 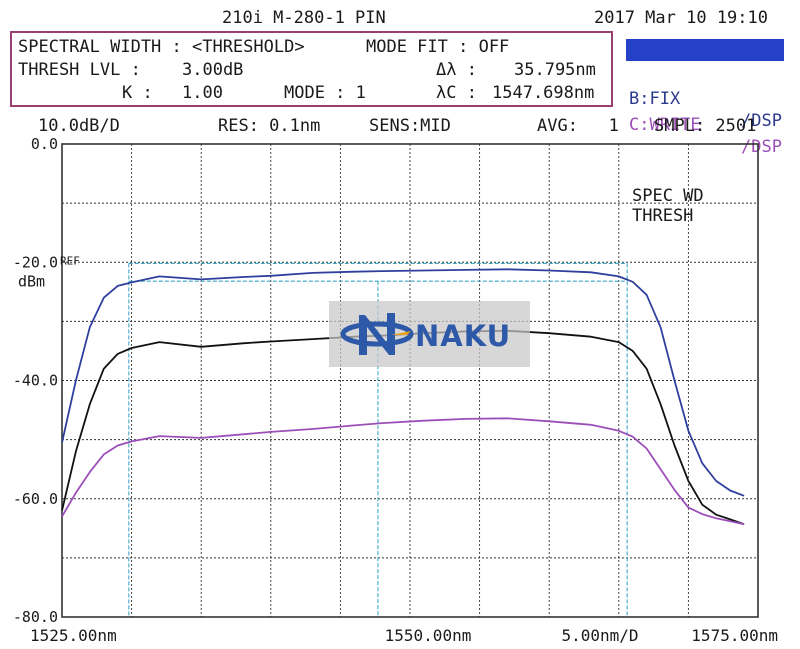 What do you see at coordinates (31, 281) in the screenshot?
I see `y-unit-label: dBm` at bounding box center [31, 281].